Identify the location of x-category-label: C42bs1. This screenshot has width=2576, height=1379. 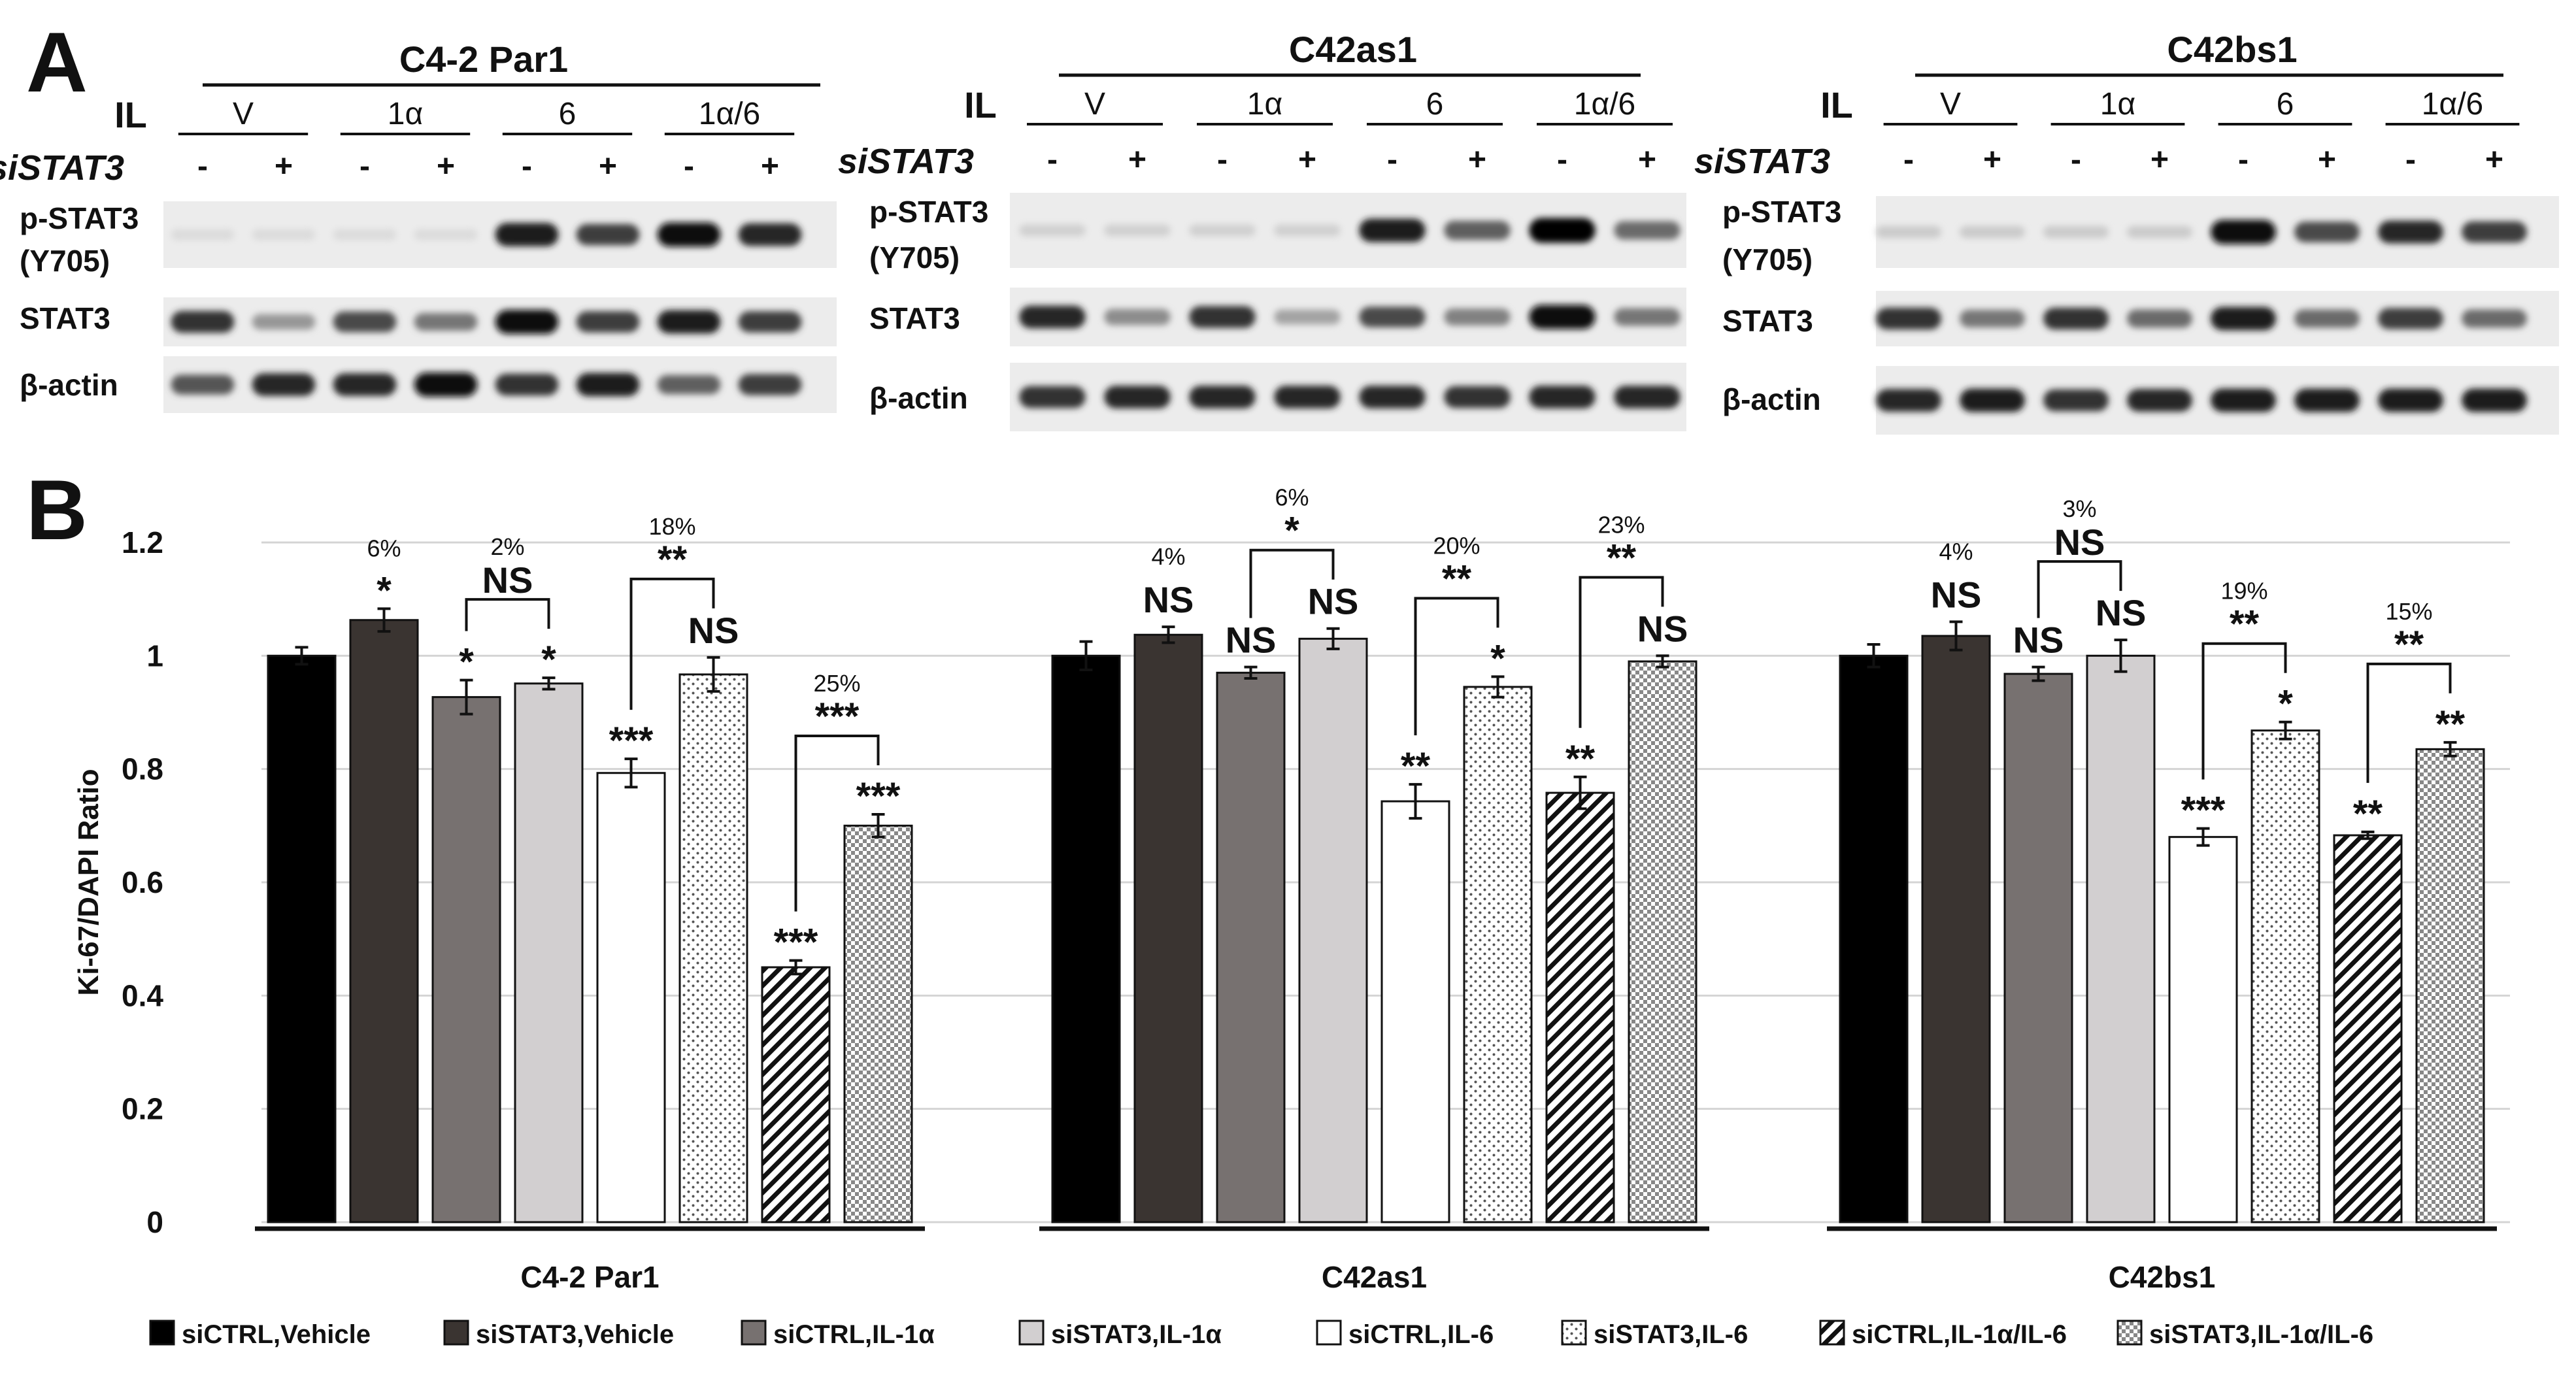
(2162, 1277).